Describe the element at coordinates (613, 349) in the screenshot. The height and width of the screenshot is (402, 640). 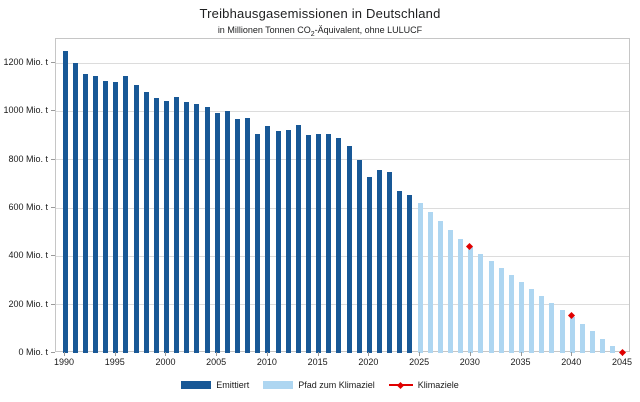
I see `bar-pfad-2044` at that location.